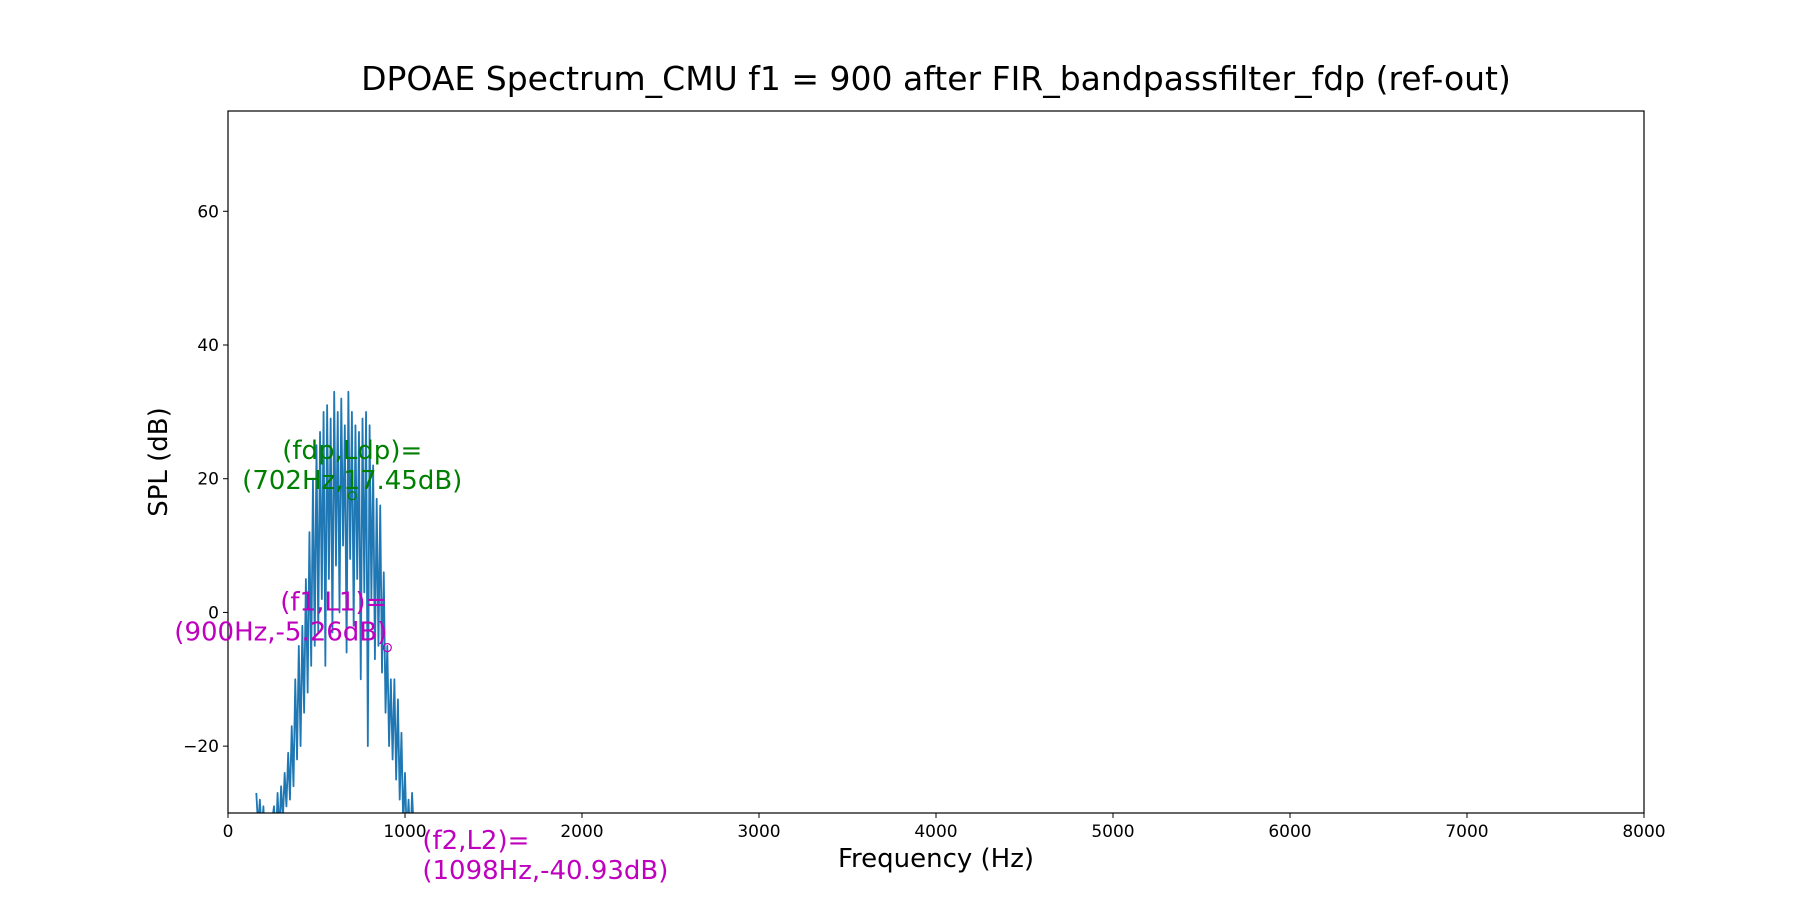 The height and width of the screenshot is (900, 1800). What do you see at coordinates (1112, 832) in the screenshot?
I see `x-tick-label: 5000` at bounding box center [1112, 832].